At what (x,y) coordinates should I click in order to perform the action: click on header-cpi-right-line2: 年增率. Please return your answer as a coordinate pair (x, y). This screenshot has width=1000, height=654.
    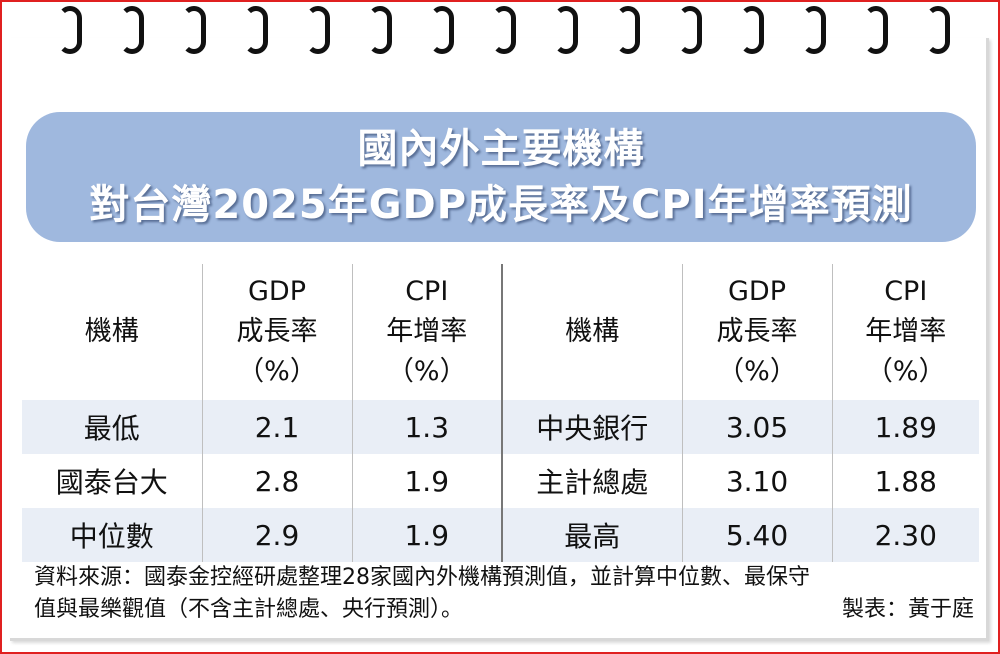
    Looking at the image, I should click on (906, 331).